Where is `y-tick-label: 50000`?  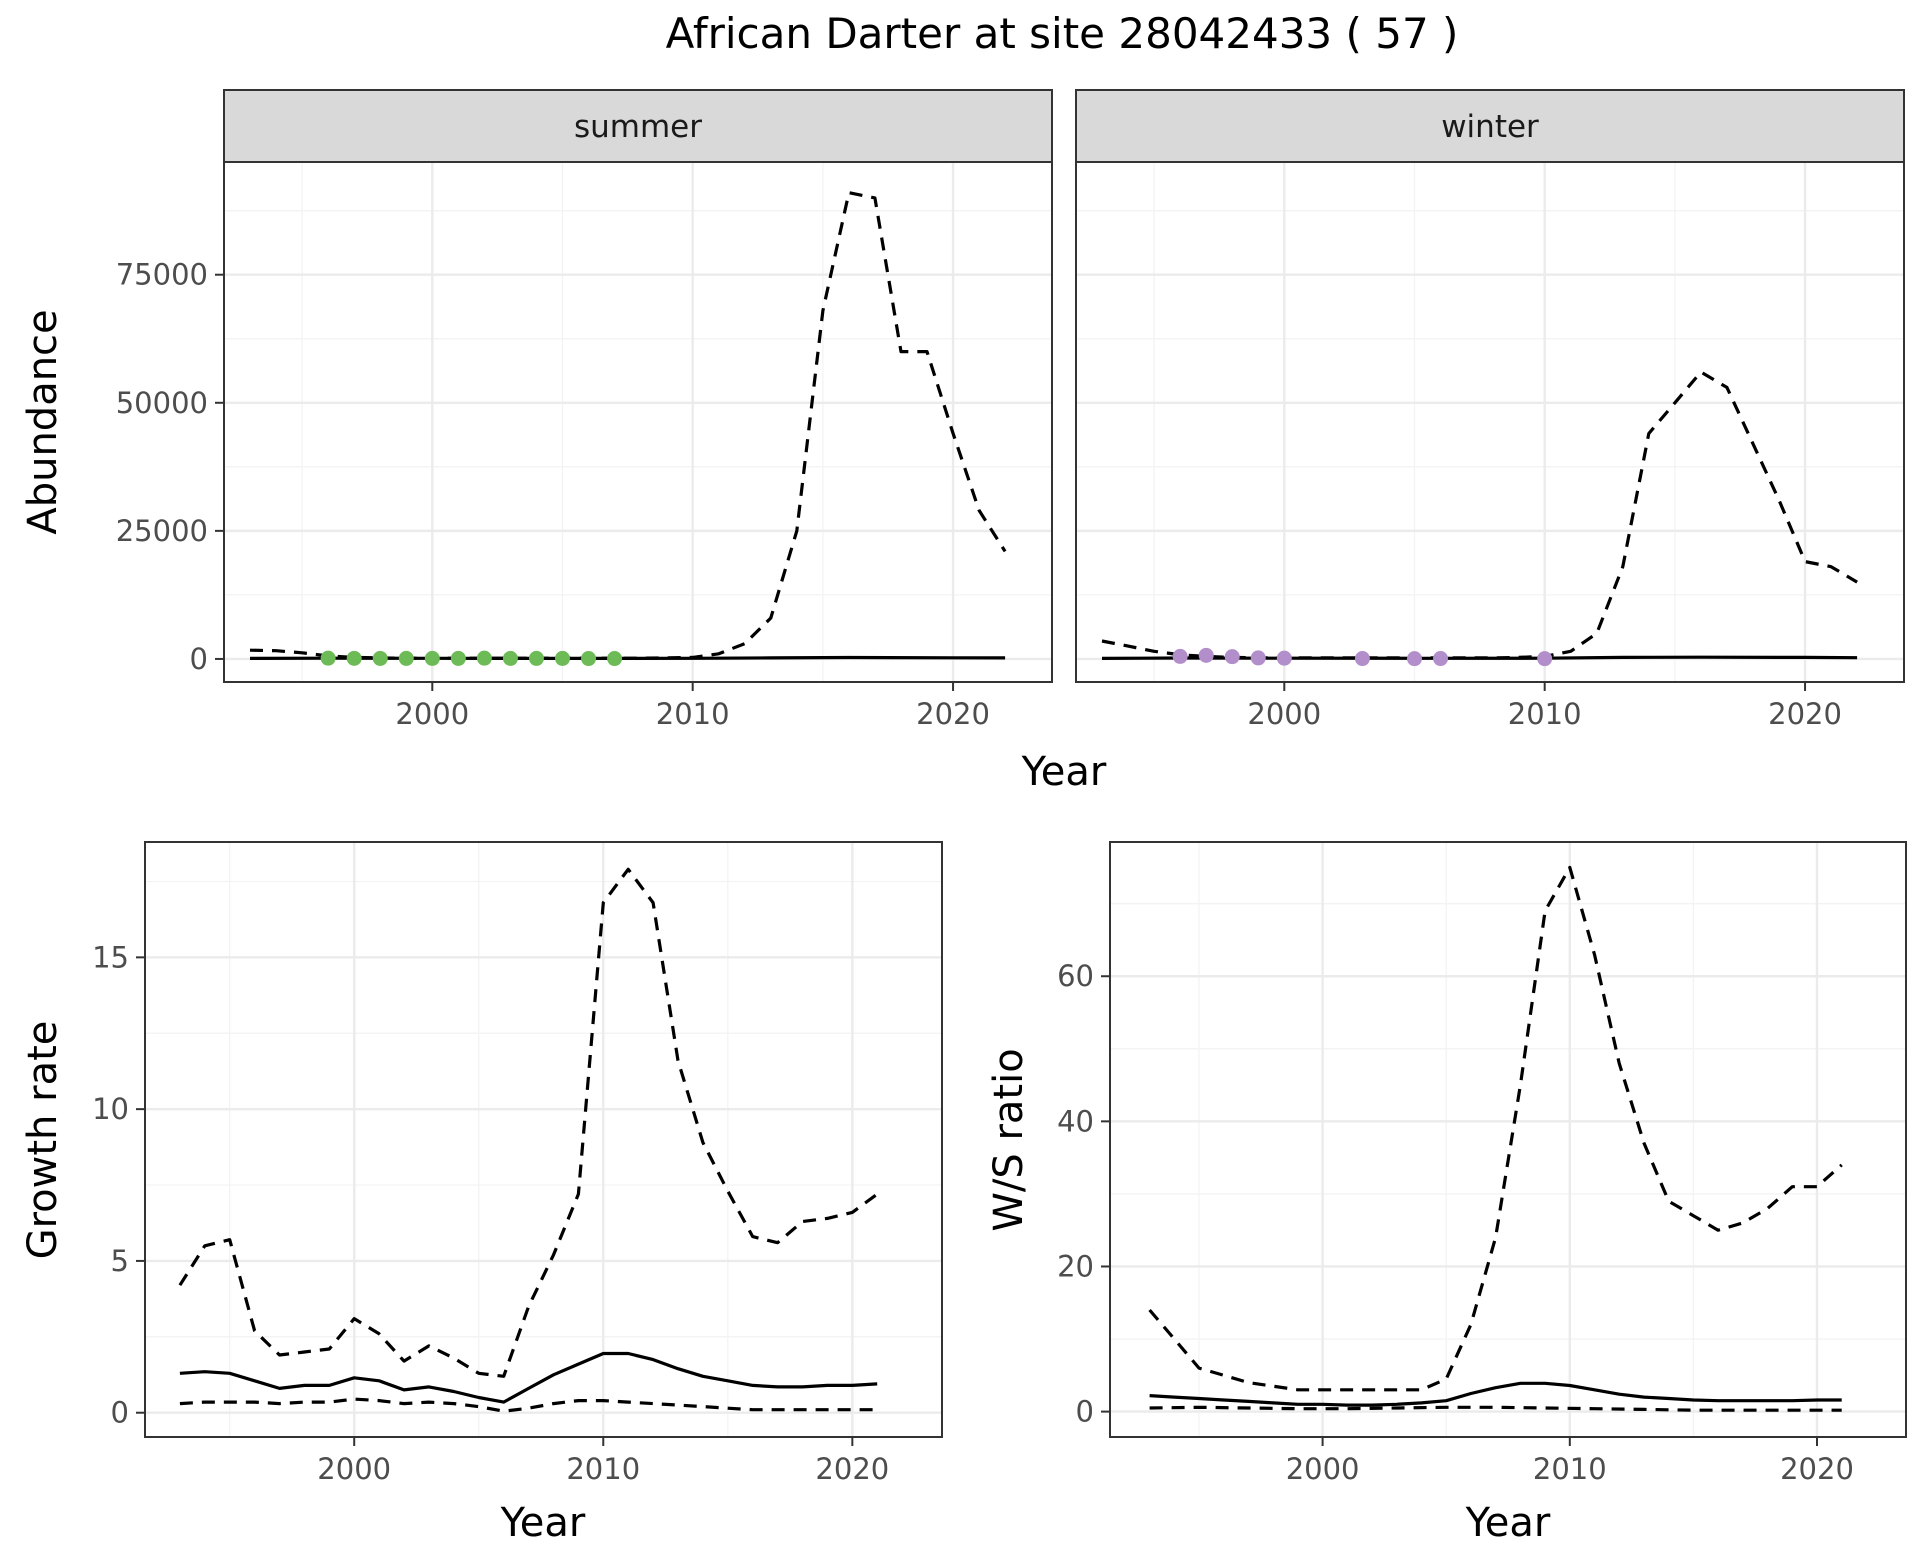
y-tick-label: 50000 is located at coordinates (162, 403).